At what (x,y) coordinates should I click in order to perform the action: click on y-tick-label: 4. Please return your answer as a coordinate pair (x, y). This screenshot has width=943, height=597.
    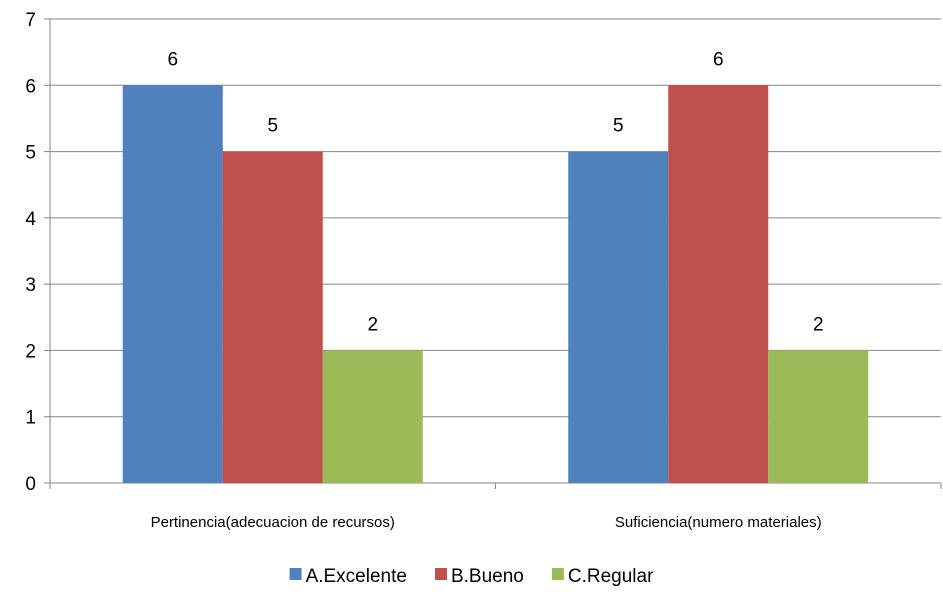
    Looking at the image, I should click on (30, 219).